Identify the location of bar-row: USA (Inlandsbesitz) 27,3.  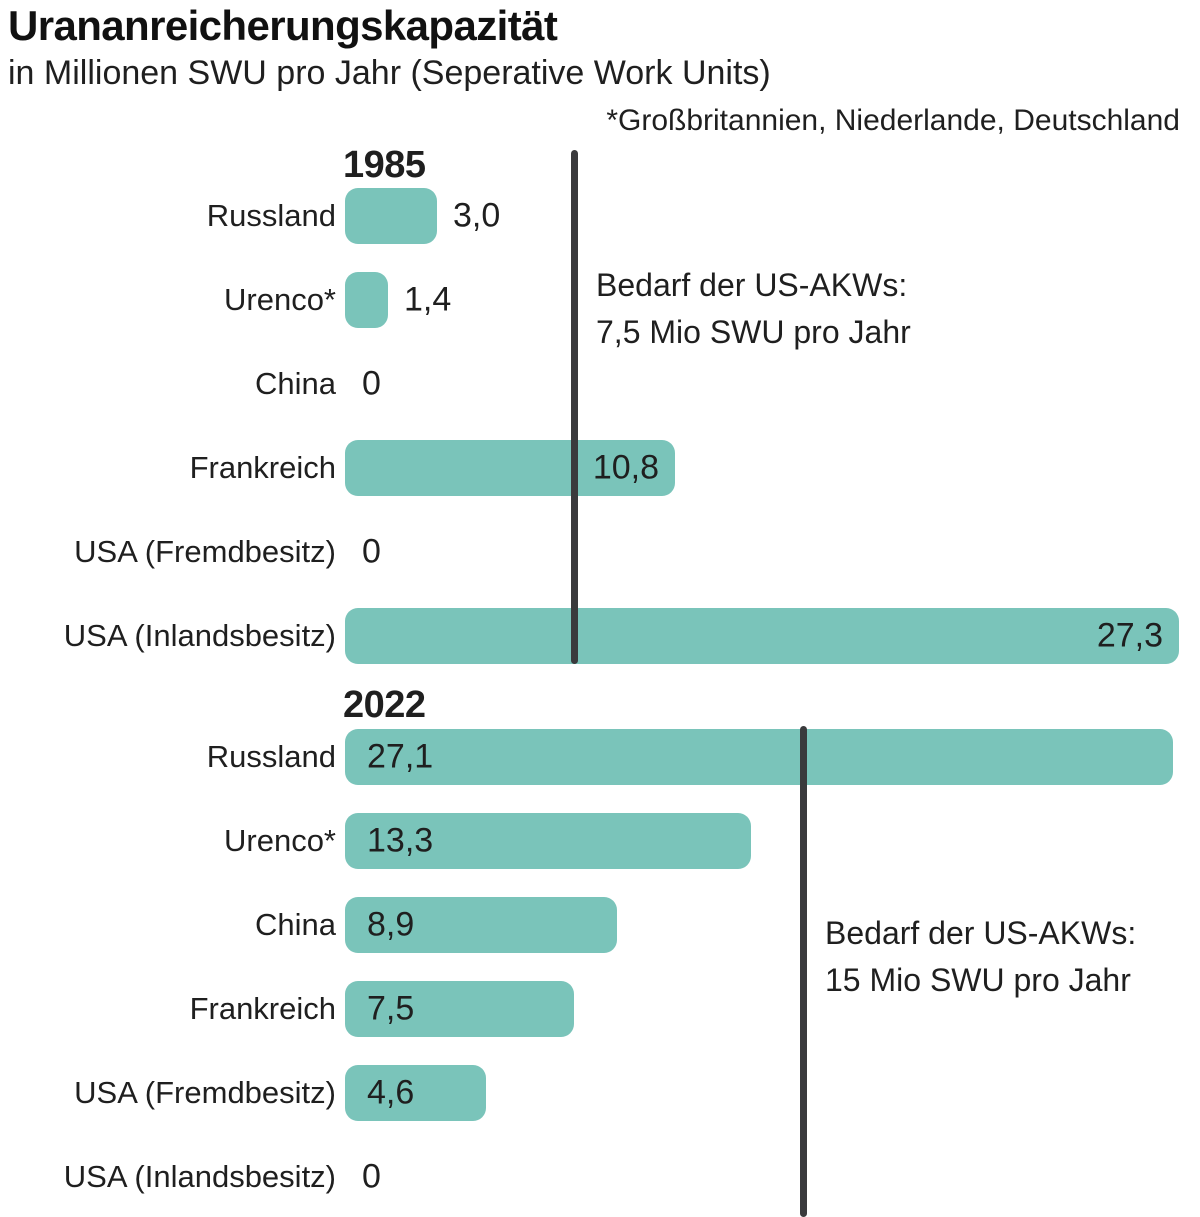
(600, 636).